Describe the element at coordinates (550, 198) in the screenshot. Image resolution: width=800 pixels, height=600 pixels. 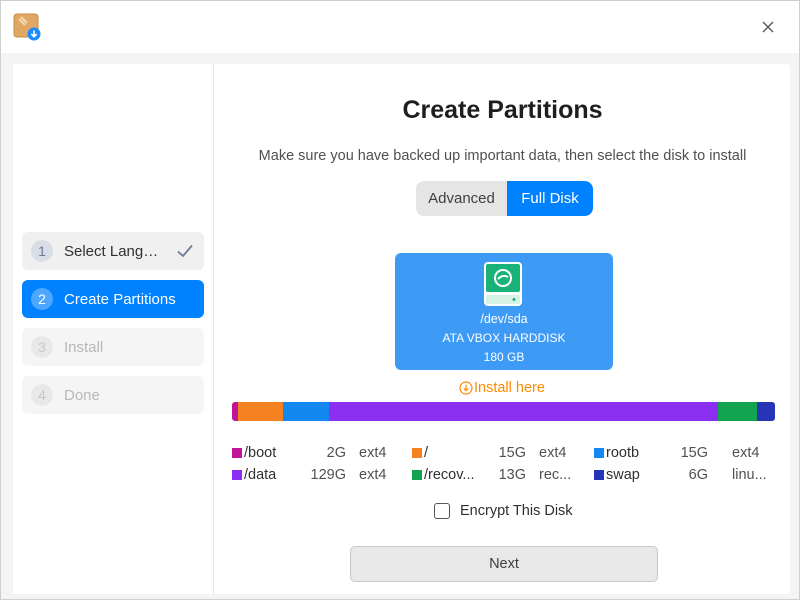
I see `full-disk-mode-button: Full Disk` at that location.